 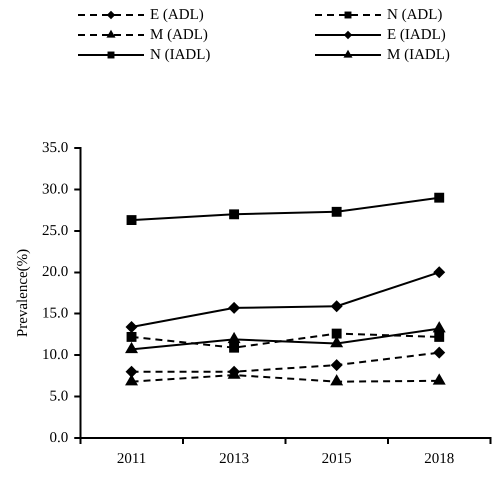 I want to click on y-tick-label: 20.0, so click(x=55, y=272).